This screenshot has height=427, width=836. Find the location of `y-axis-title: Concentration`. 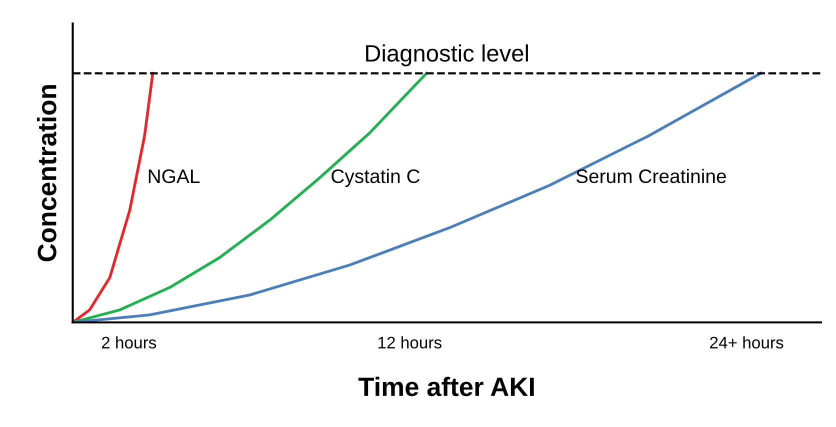

y-axis-title: Concentration is located at coordinates (46, 173).